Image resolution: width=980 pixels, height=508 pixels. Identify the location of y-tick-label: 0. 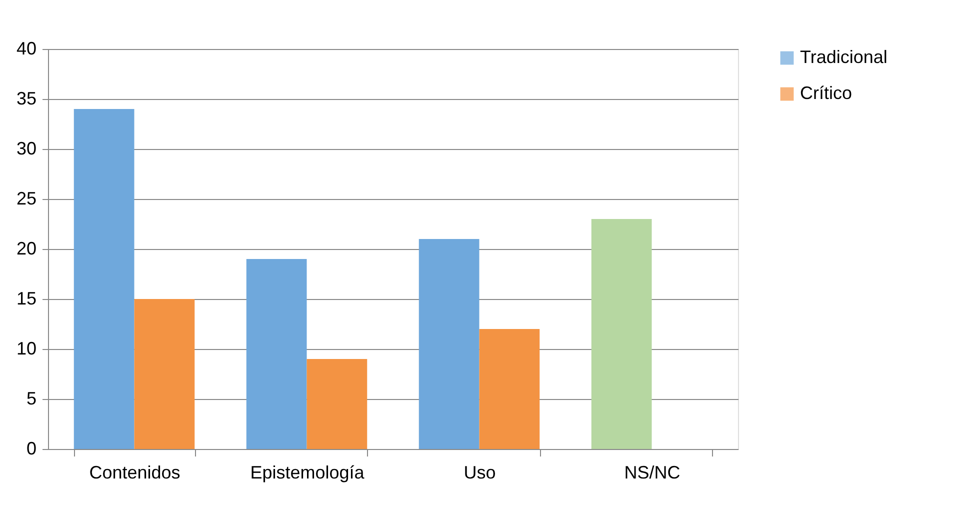
(31, 448).